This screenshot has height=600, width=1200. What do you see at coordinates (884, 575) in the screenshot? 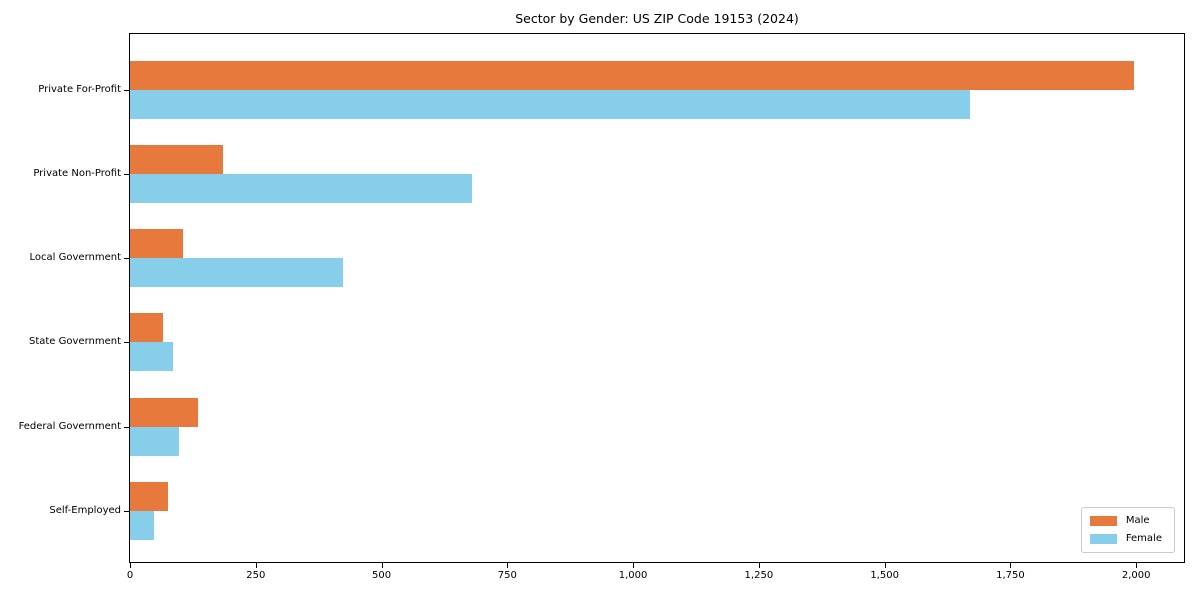
I see `x-tick-label-1500: 1,500` at bounding box center [884, 575].